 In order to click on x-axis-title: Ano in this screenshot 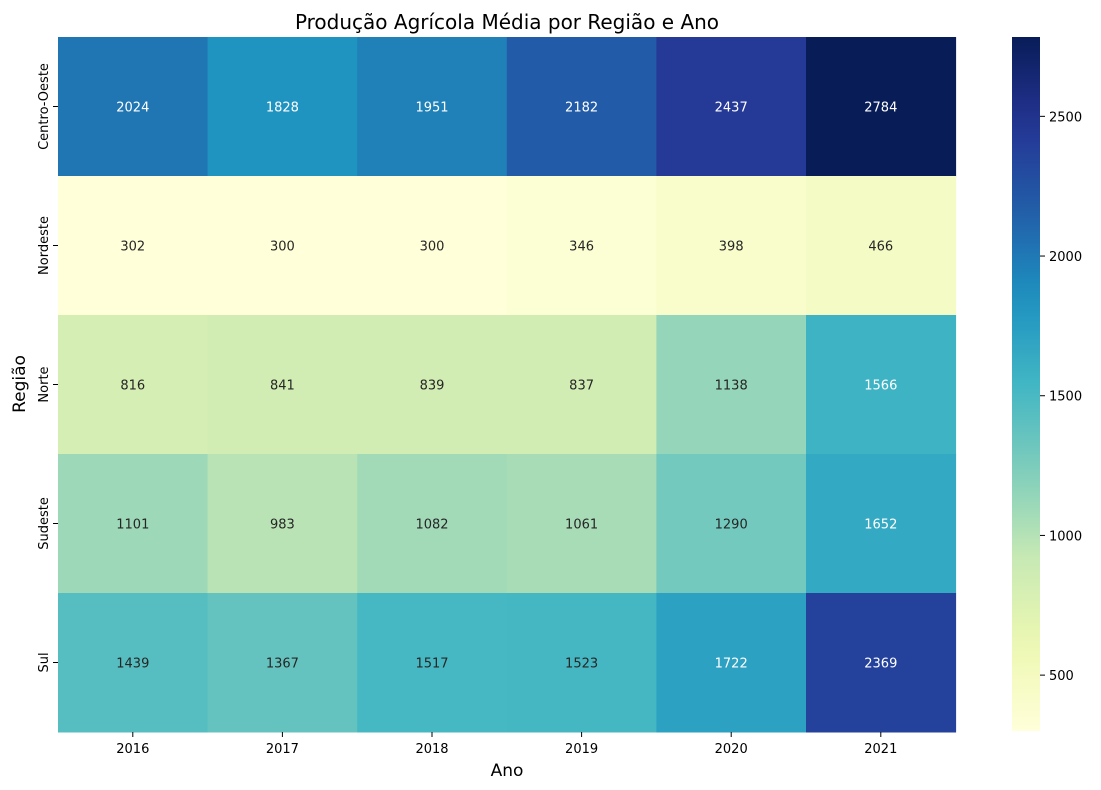, I will do `click(507, 771)`.